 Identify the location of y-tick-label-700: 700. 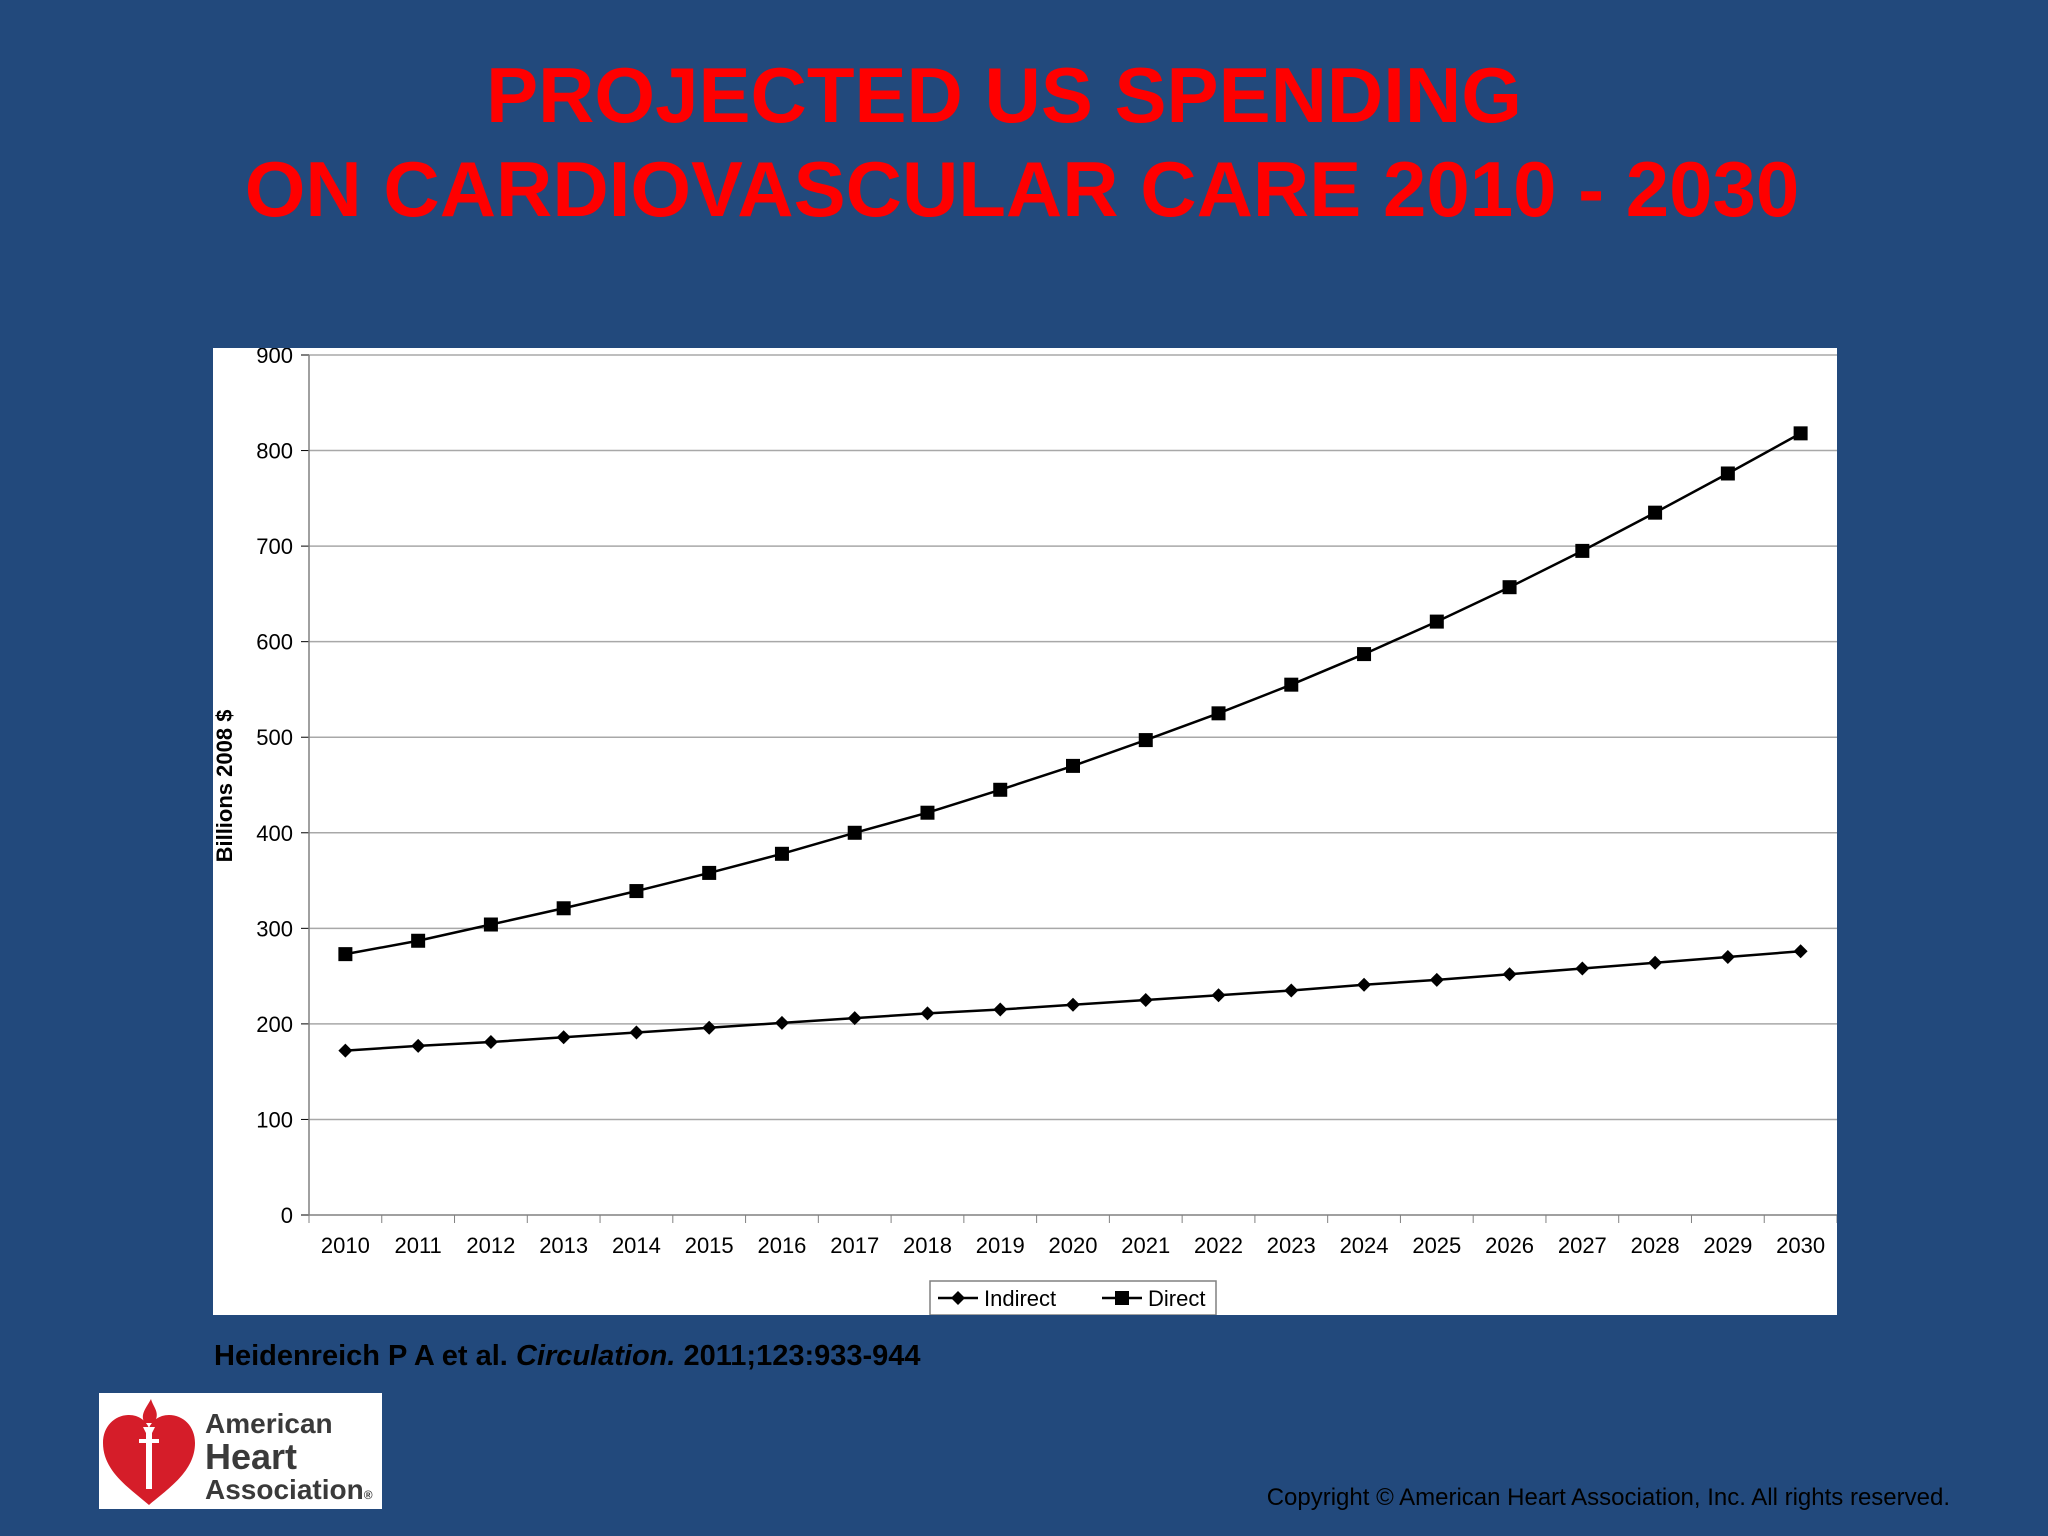
(274, 546).